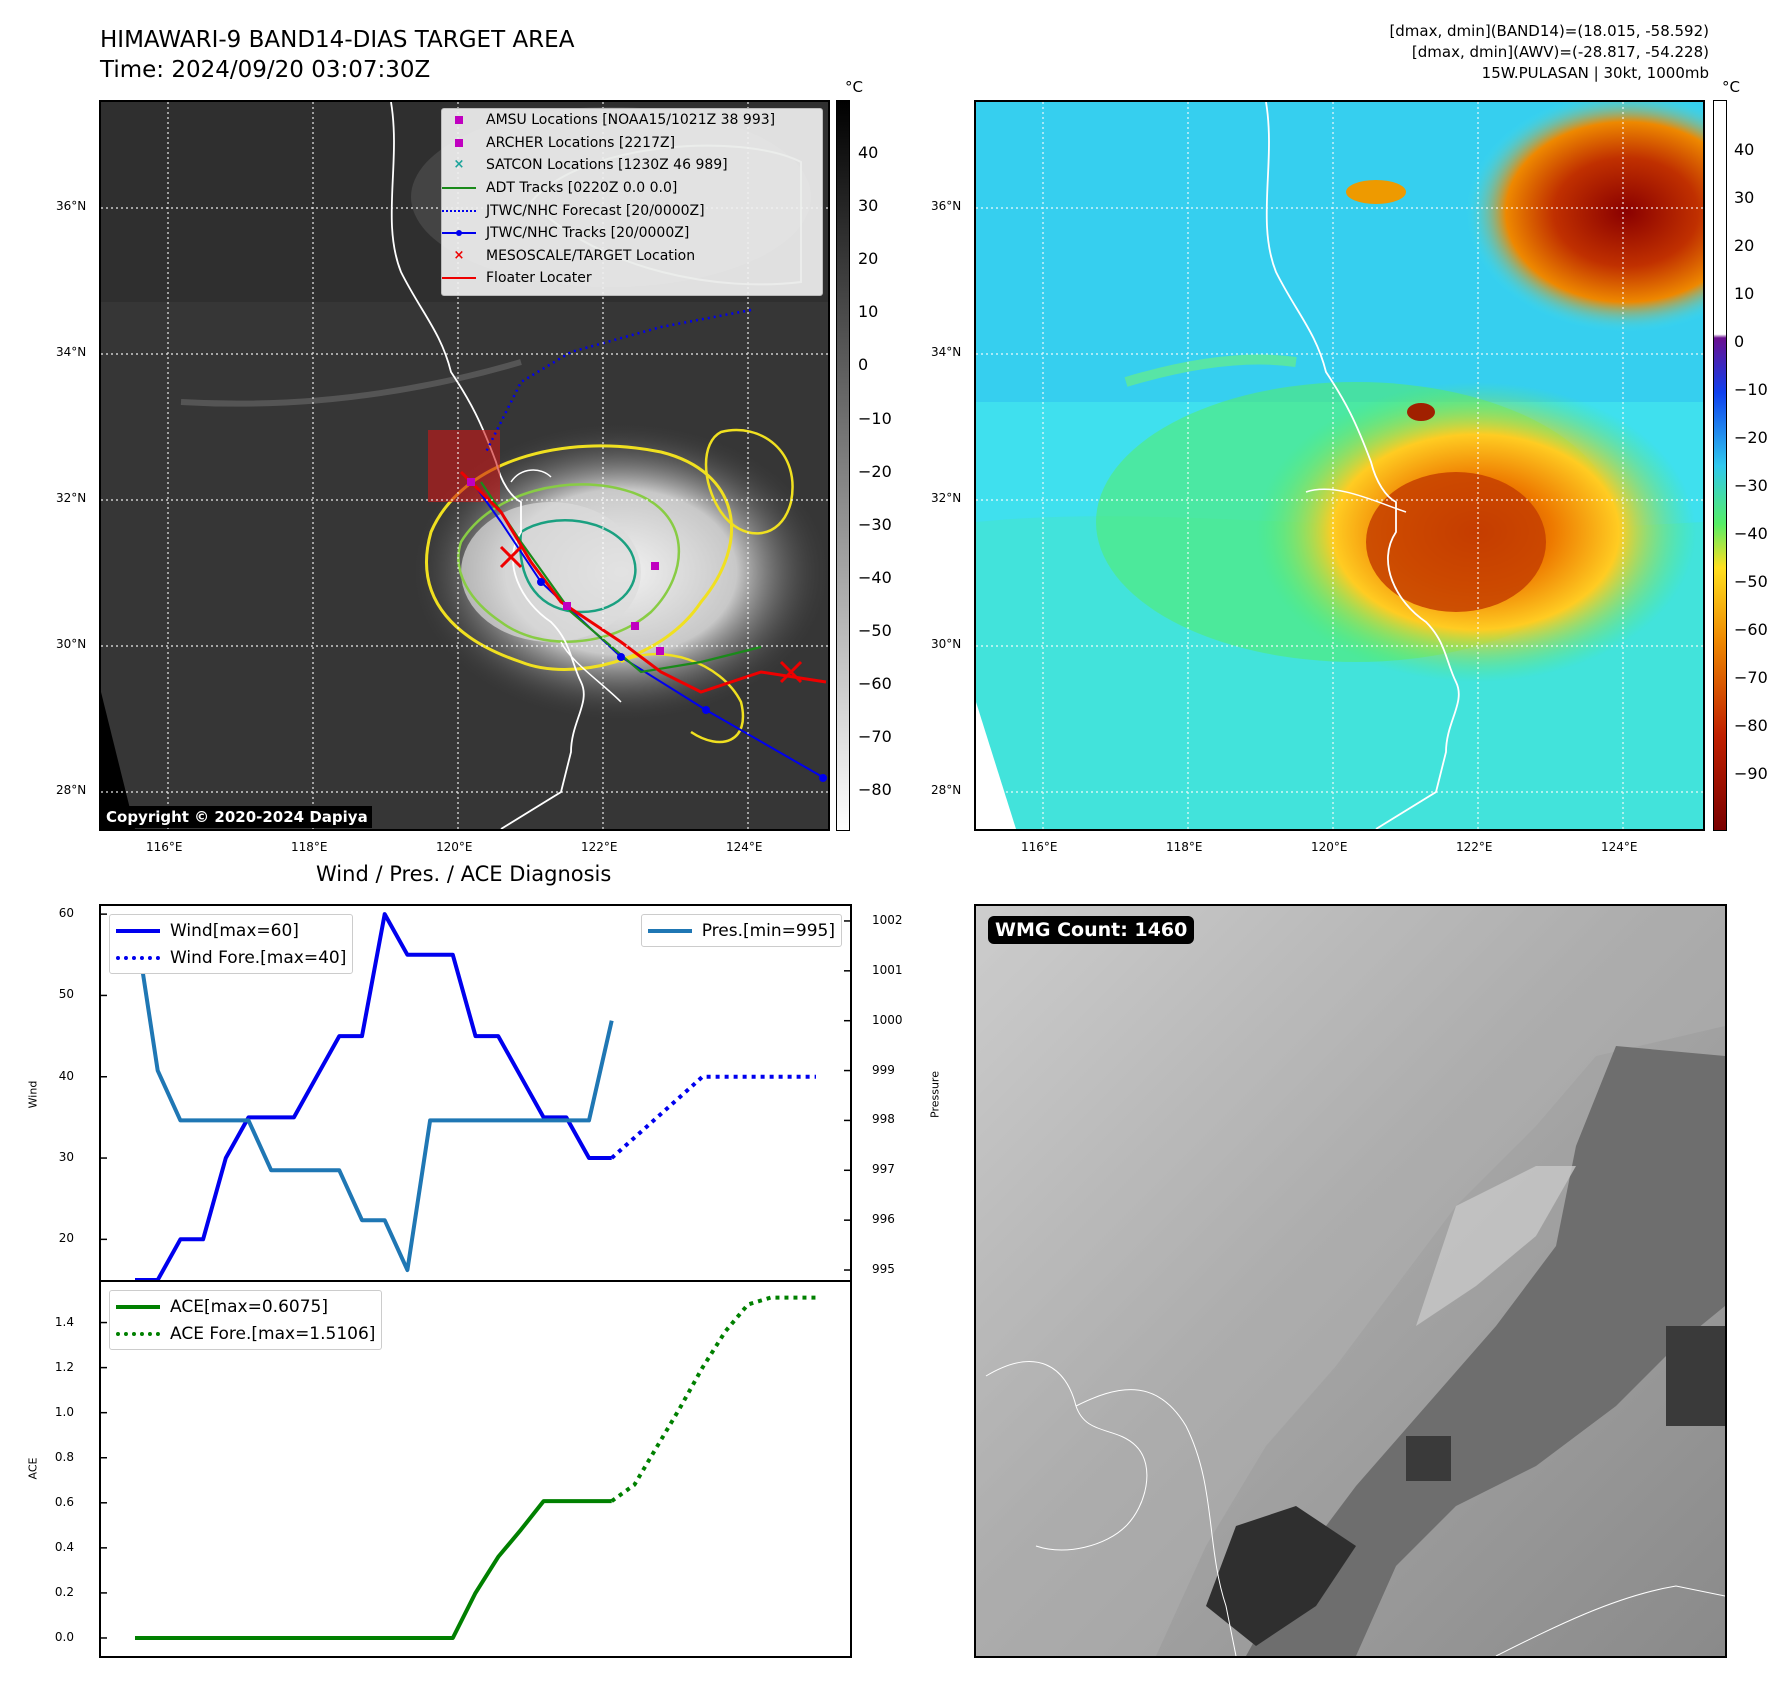 The image size is (1792, 1690). What do you see at coordinates (64, 1591) in the screenshot?
I see `ace-axis-tick: 0.2` at bounding box center [64, 1591].